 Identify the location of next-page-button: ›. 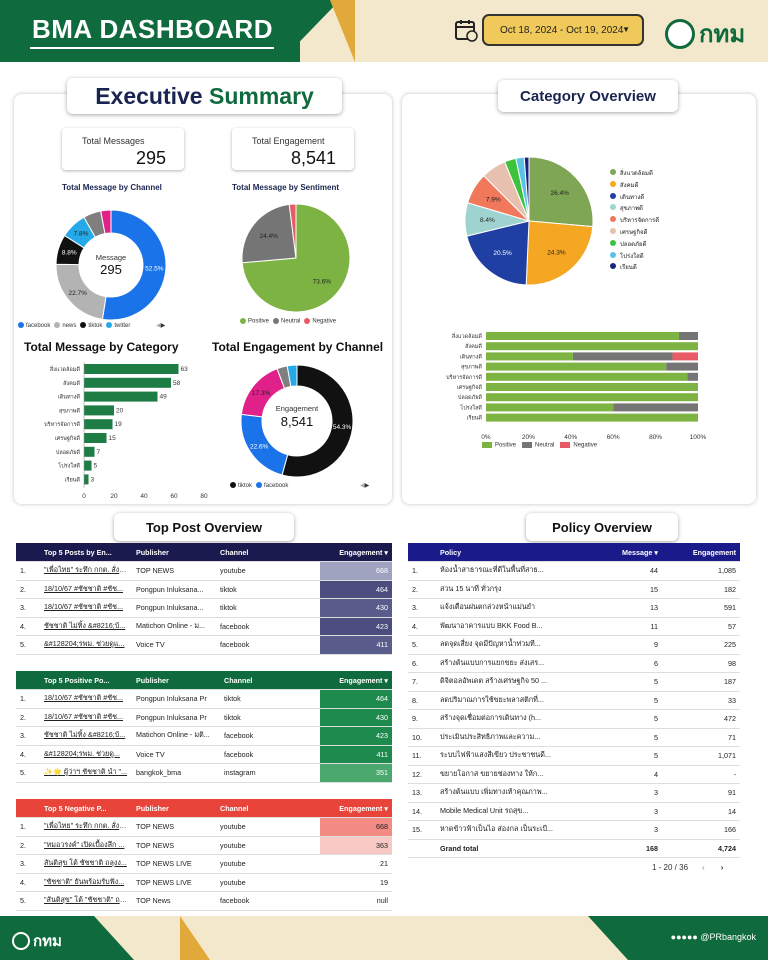
(722, 867).